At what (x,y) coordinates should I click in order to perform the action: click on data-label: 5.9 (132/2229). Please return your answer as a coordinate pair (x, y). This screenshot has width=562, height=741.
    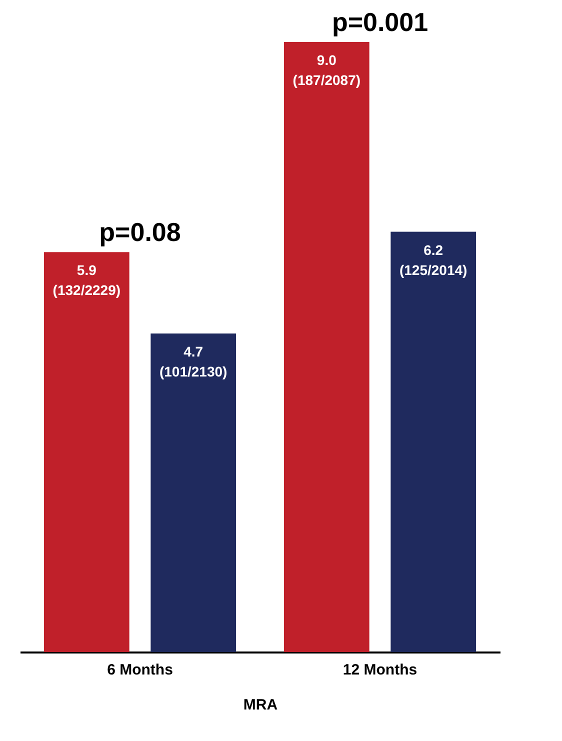
    Looking at the image, I should click on (86, 280).